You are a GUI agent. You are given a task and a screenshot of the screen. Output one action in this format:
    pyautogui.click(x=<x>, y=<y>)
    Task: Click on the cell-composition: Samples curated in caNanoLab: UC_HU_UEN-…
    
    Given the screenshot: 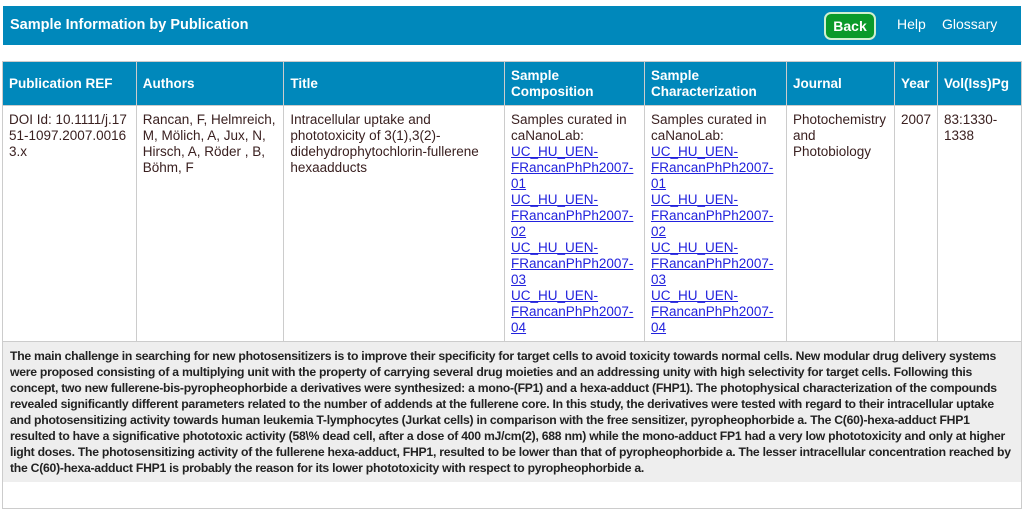 What is the action you would take?
    pyautogui.click(x=574, y=224)
    